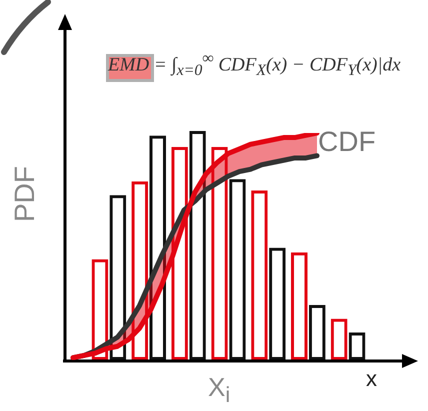  Describe the element at coordinates (254, 65) in the screenshot. I see `text: EMD = ∫$_{x=0}$$^{∞}$ CDF$_{X}$(x) − CDF$_{Y}$(x)|dx` at that location.